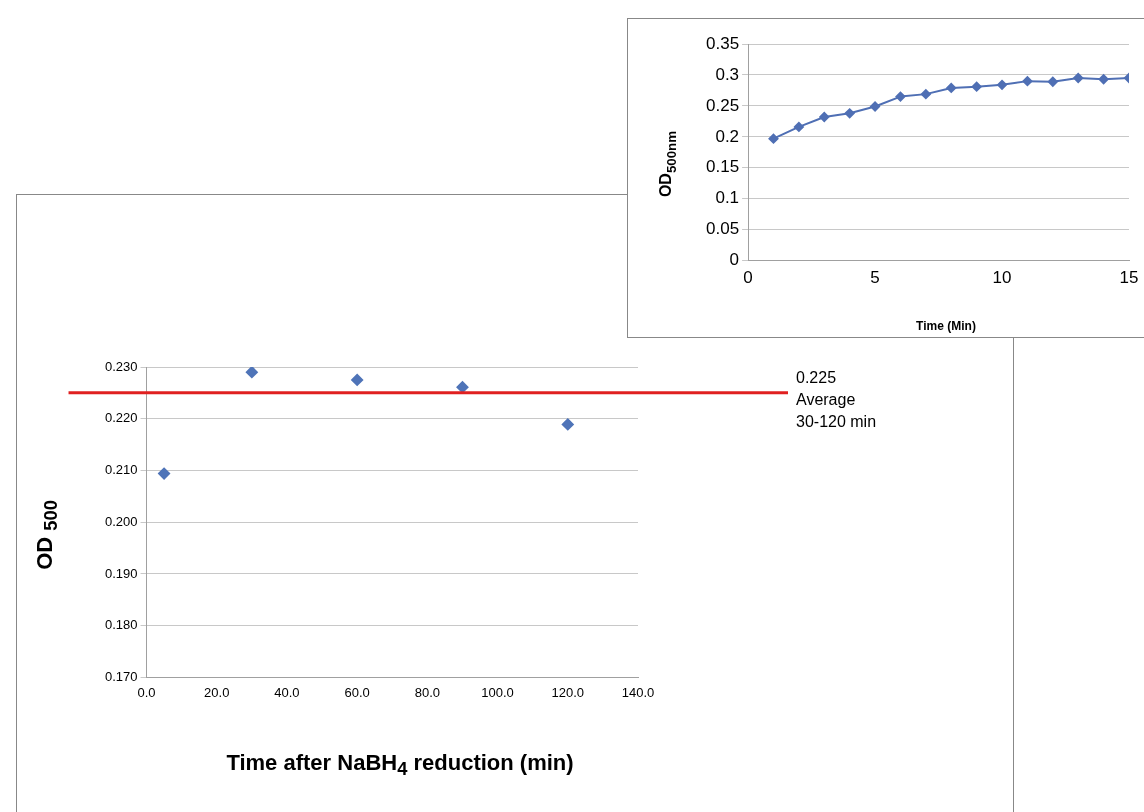 The height and width of the screenshot is (812, 1144). What do you see at coordinates (146, 692) in the screenshot?
I see `x-tick-label: 0.0` at bounding box center [146, 692].